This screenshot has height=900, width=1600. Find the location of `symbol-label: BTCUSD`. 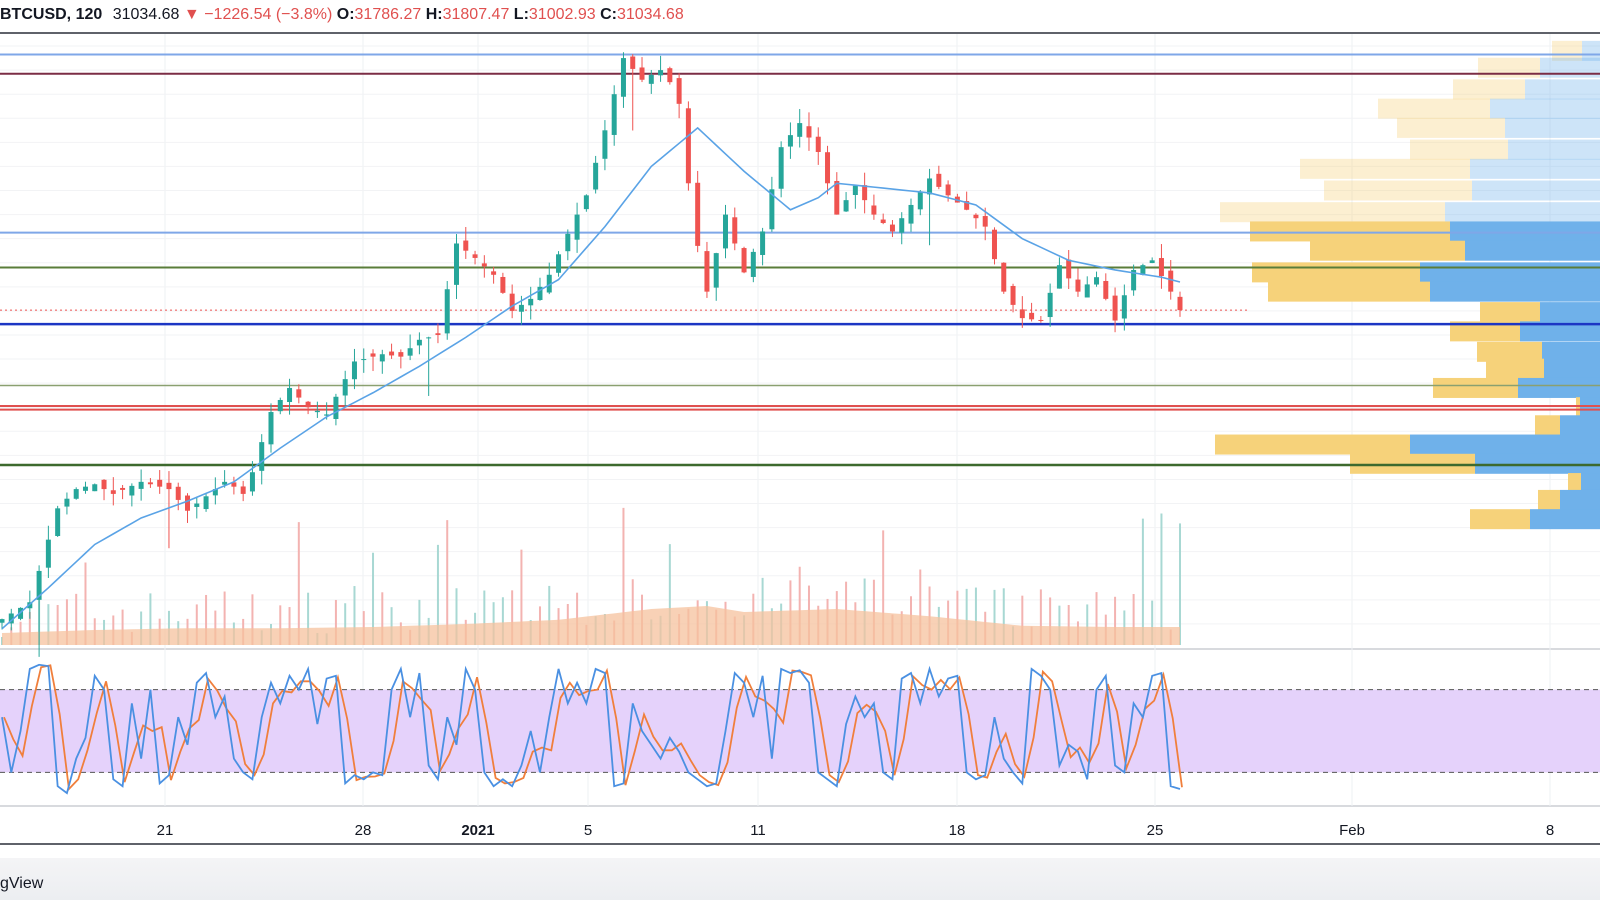

symbol-label: BTCUSD is located at coordinates (33, 14).